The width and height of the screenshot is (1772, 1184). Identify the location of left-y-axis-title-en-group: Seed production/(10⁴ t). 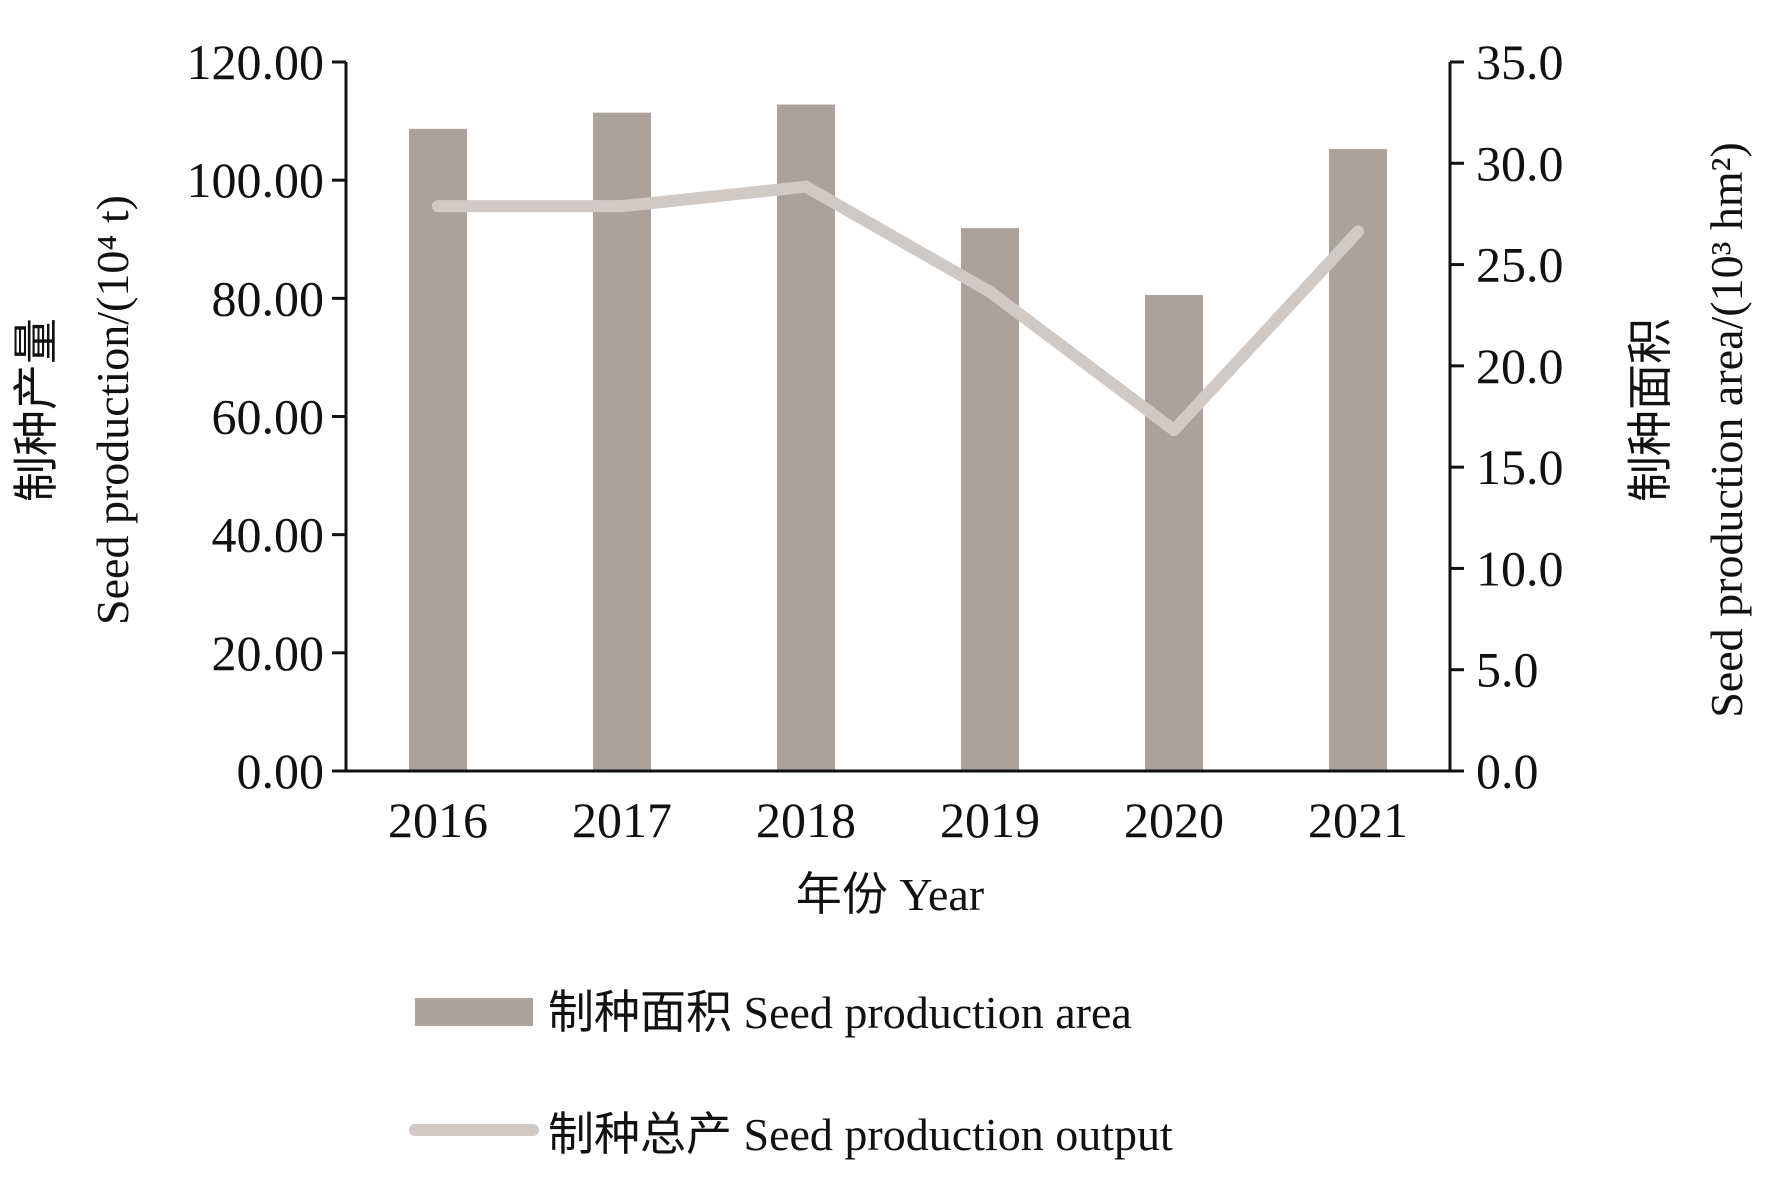
(112, 410).